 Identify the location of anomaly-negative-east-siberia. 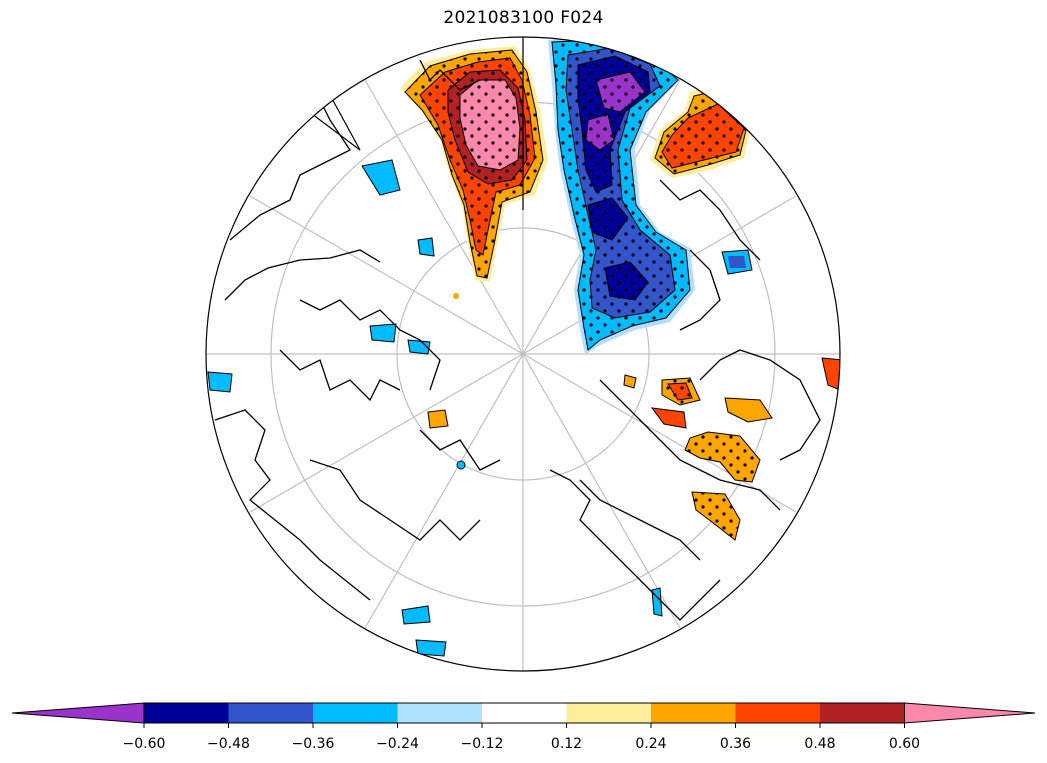
(621, 196).